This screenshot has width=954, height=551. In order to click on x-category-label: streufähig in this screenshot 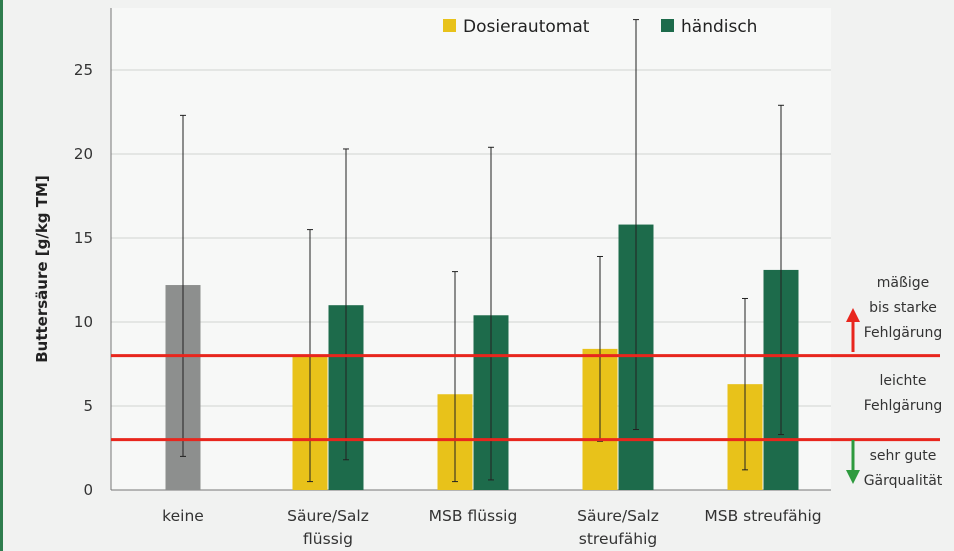, I will do `click(618, 539)`.